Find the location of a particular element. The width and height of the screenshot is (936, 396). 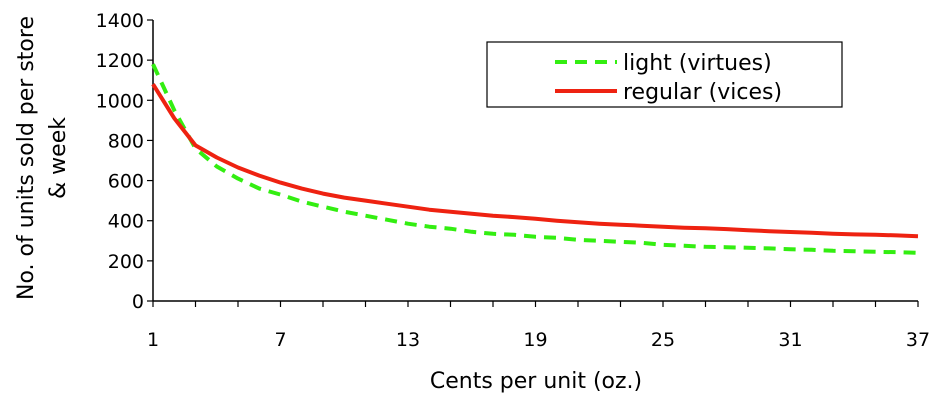

x-ticks: 1 7 13 19 25 31 37 is located at coordinates (538, 326).